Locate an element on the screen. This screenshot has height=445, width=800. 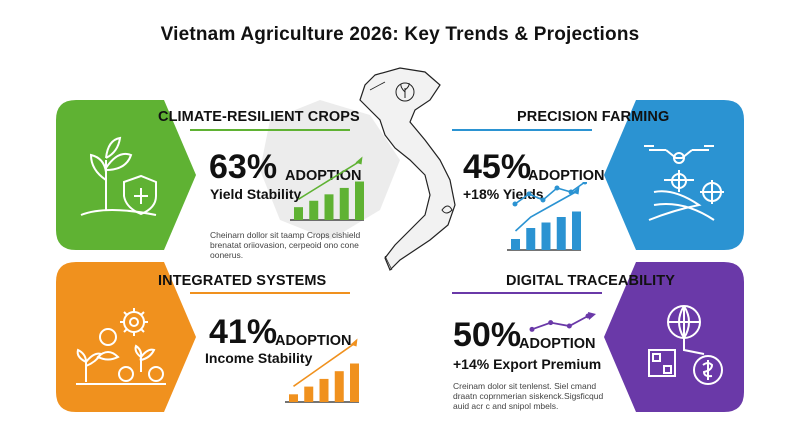
gears-plant-icon is located at coordinates (121, 346).